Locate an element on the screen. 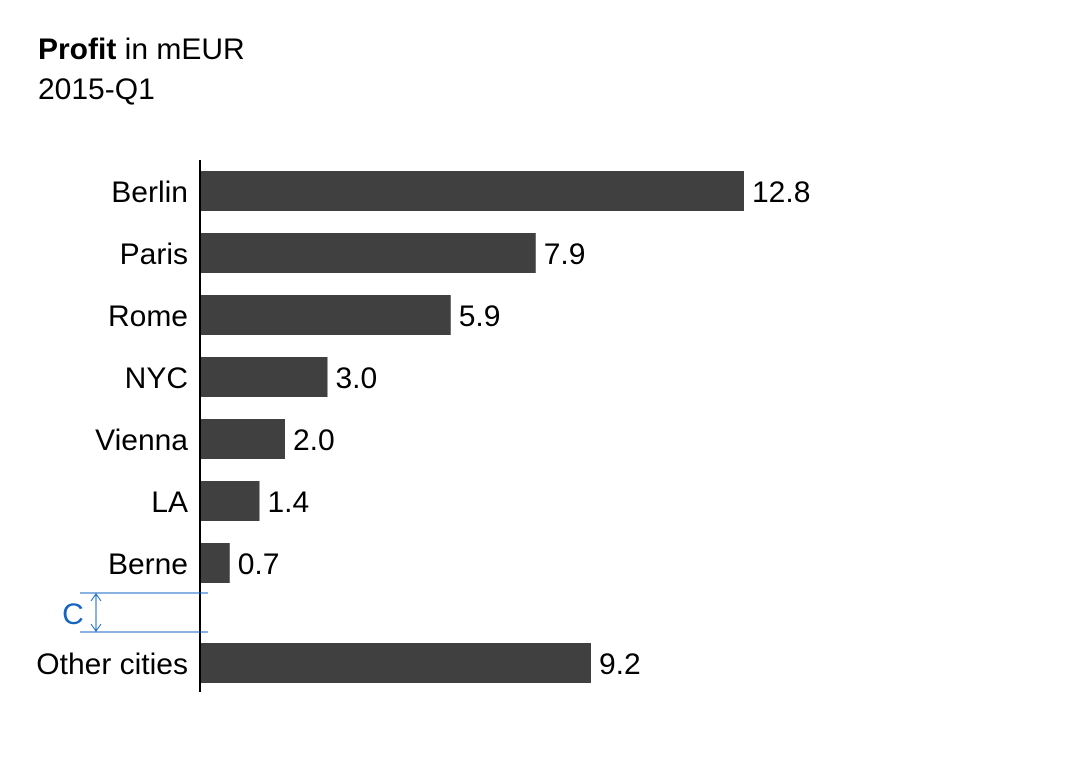 The width and height of the screenshot is (1079, 760). category-label: Berne is located at coordinates (148, 564).